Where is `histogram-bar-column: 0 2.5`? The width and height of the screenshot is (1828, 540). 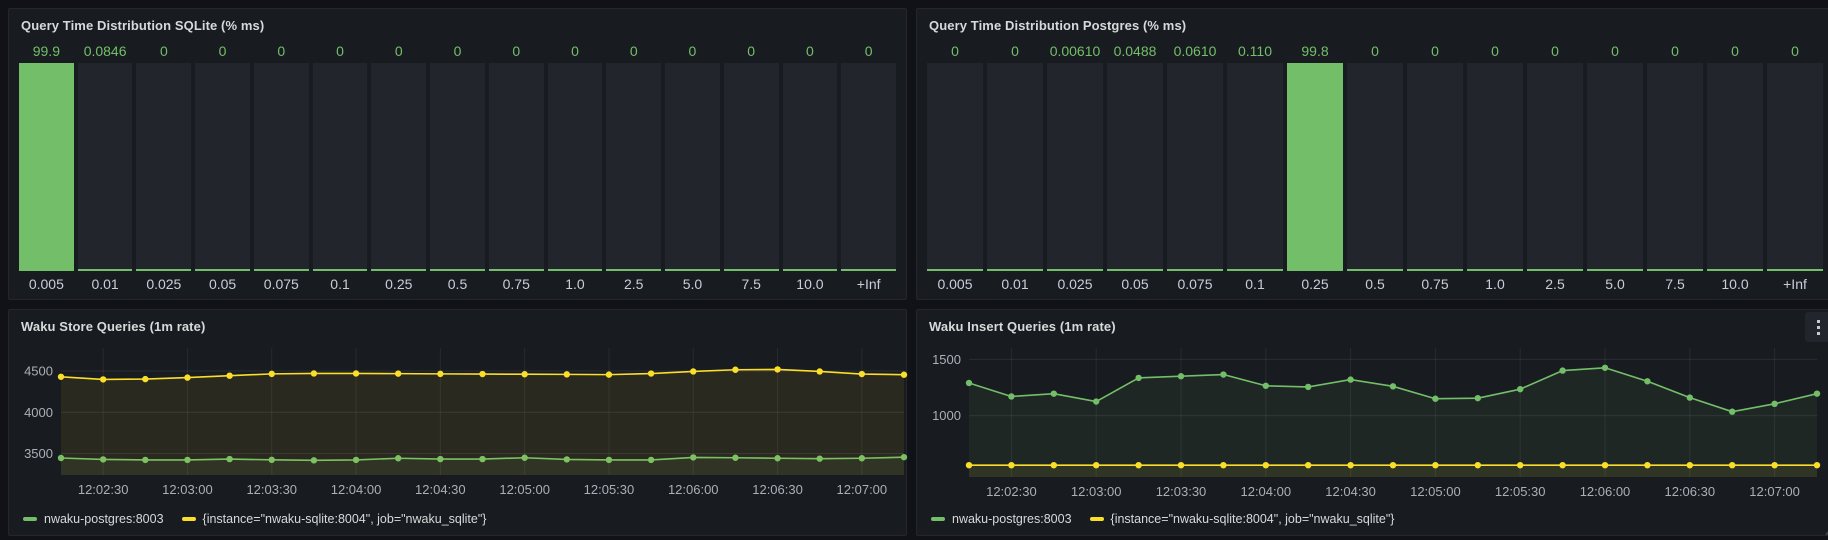 histogram-bar-column: 0 2.5 is located at coordinates (634, 167).